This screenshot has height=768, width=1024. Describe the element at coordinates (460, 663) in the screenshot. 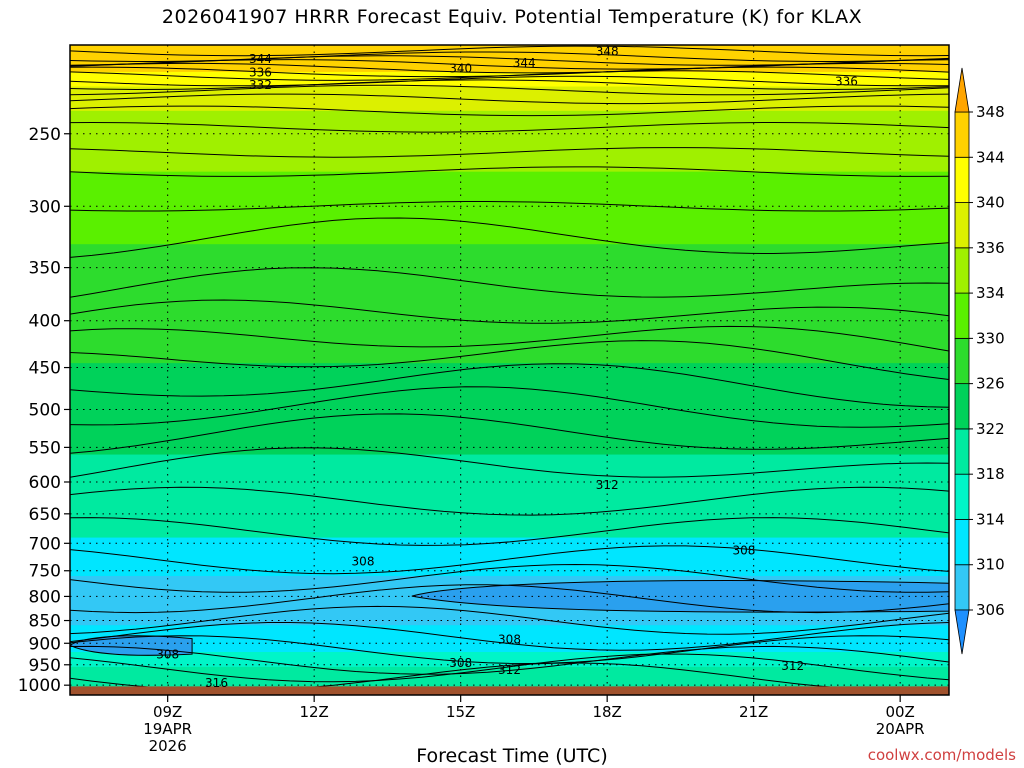

I see `contour-label-308-12: 308` at that location.